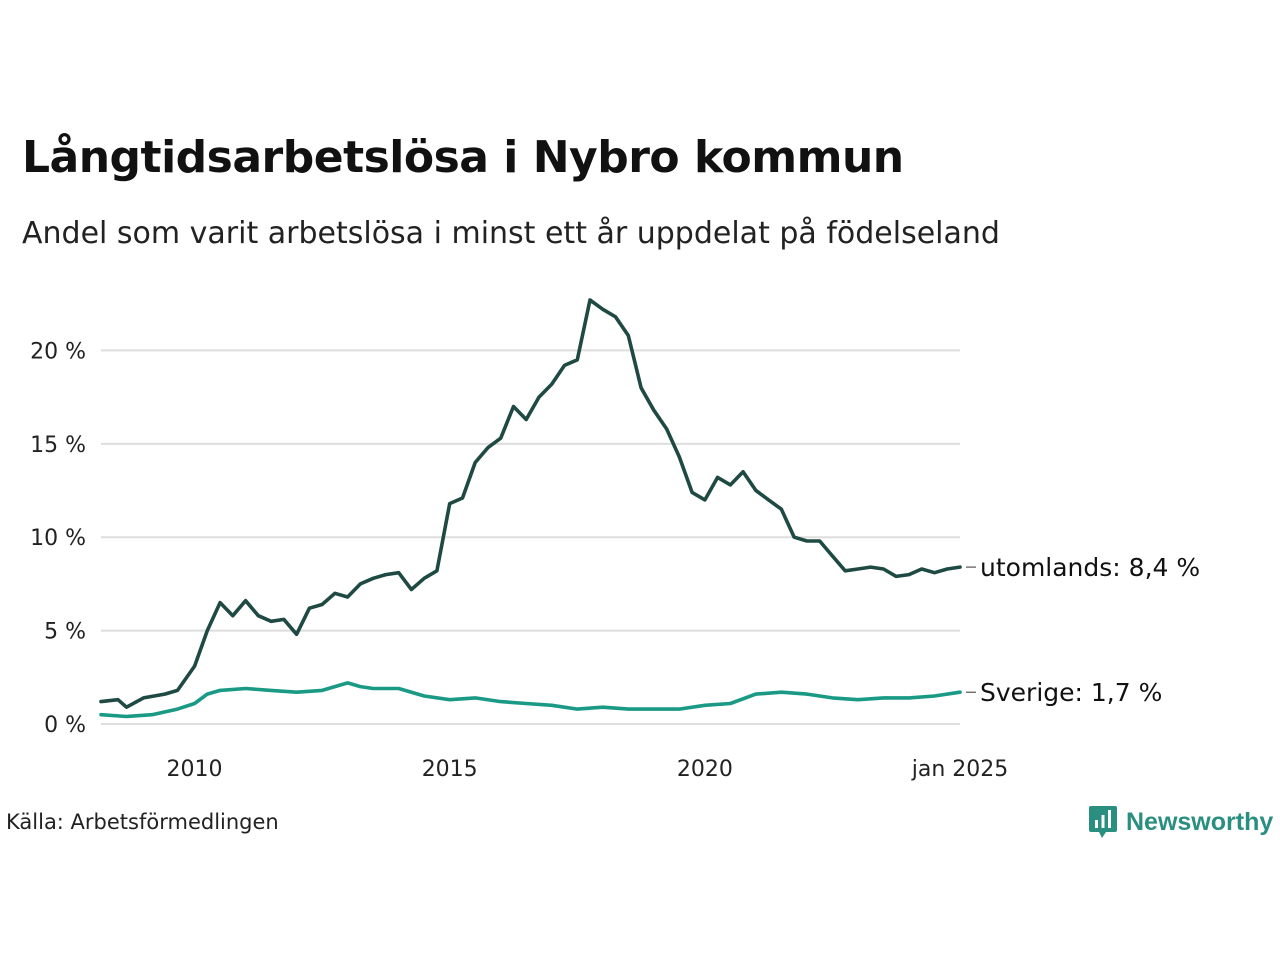 The width and height of the screenshot is (1280, 960). What do you see at coordinates (1103, 822) in the screenshot?
I see `newsworthy-logo-icon` at bounding box center [1103, 822].